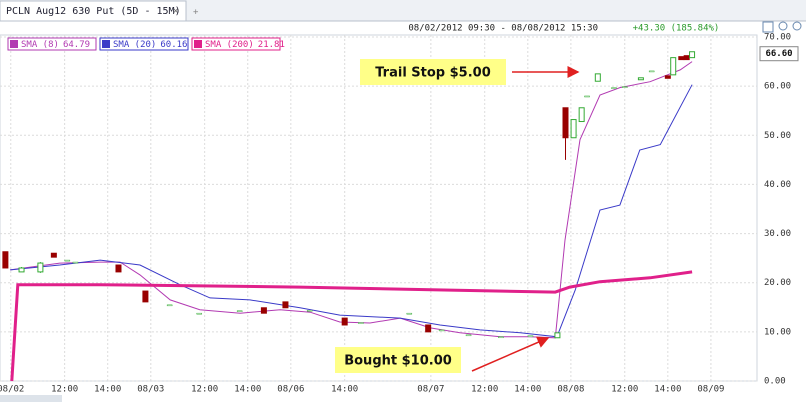 The image size is (806, 402). I want to click on y-tick-label: 60.00, so click(777, 87).